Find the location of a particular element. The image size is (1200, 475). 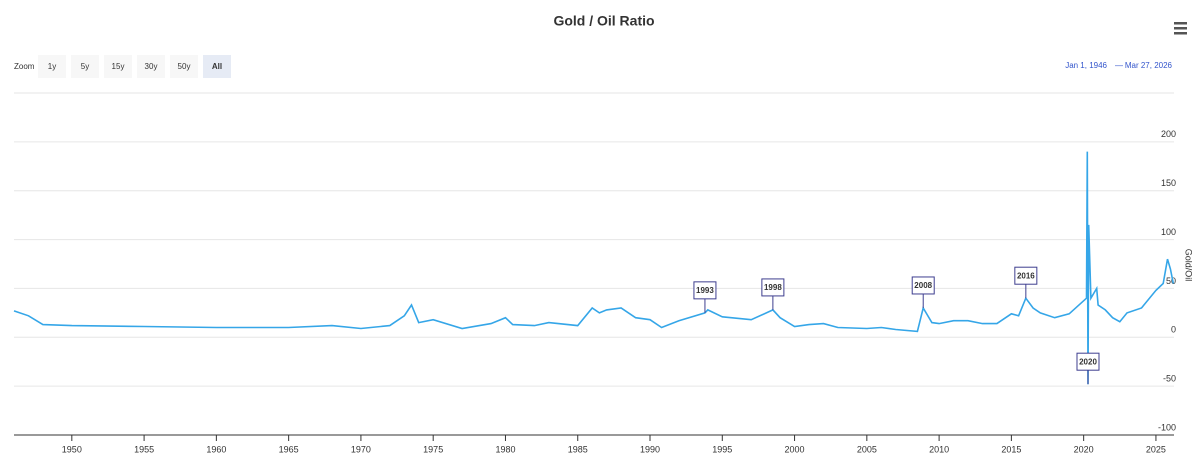

zoom-button-label: 50y is located at coordinates (184, 66).